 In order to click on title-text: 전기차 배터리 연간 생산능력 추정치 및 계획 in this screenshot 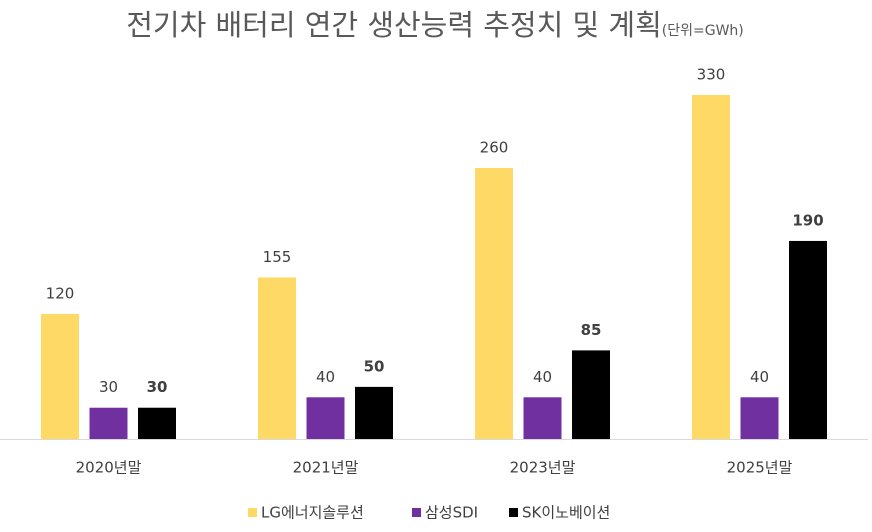, I will do `click(394, 25)`.